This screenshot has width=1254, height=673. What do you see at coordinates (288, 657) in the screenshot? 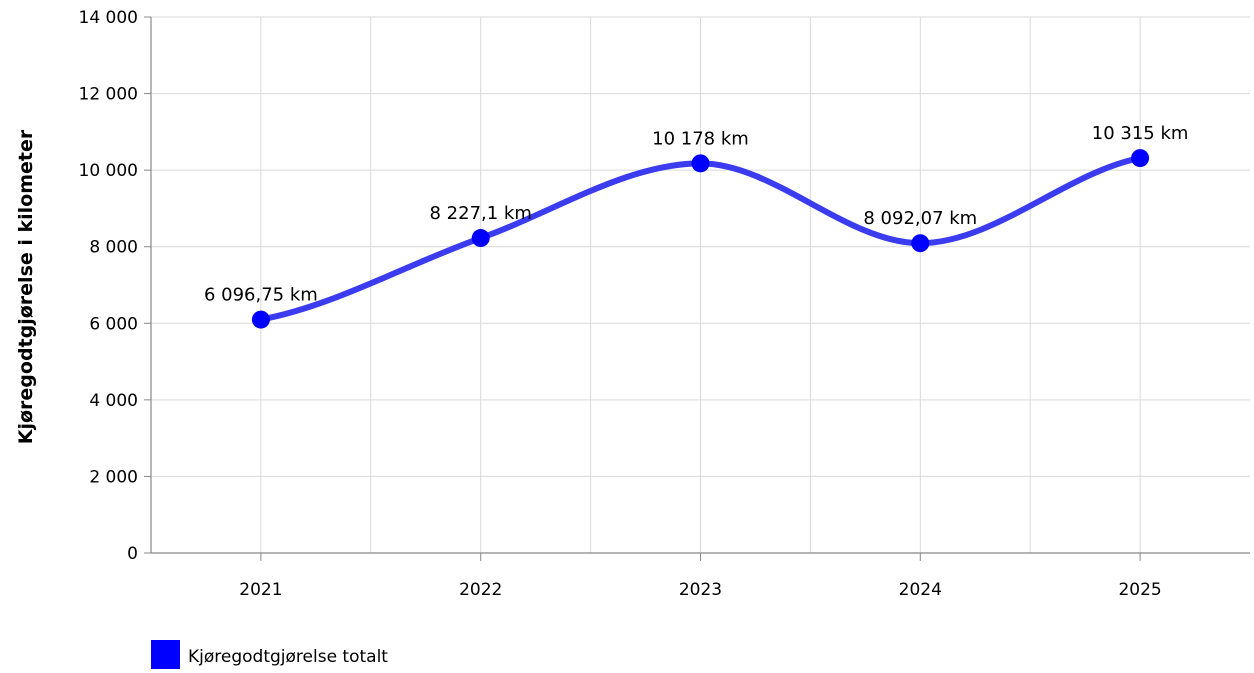
I see `legend-label: Kjøregodtgjørelse totalt` at bounding box center [288, 657].